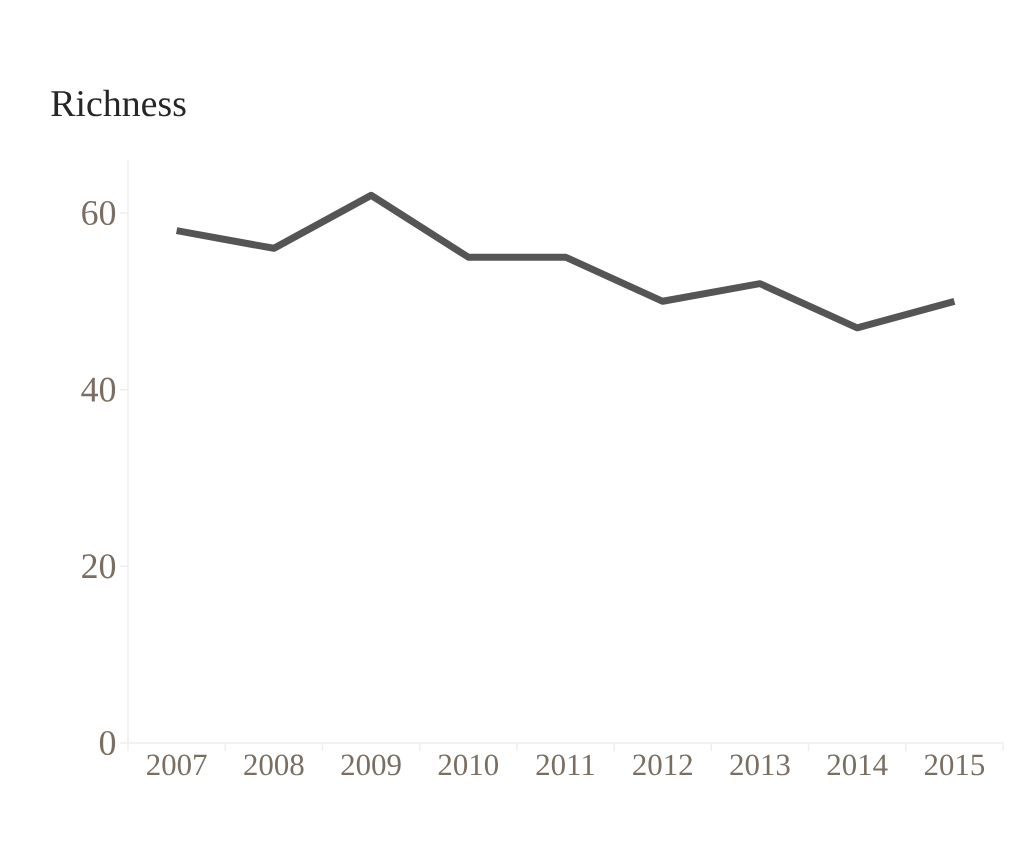 The width and height of the screenshot is (1035, 843). I want to click on y-tick-label: 60, so click(99, 213).